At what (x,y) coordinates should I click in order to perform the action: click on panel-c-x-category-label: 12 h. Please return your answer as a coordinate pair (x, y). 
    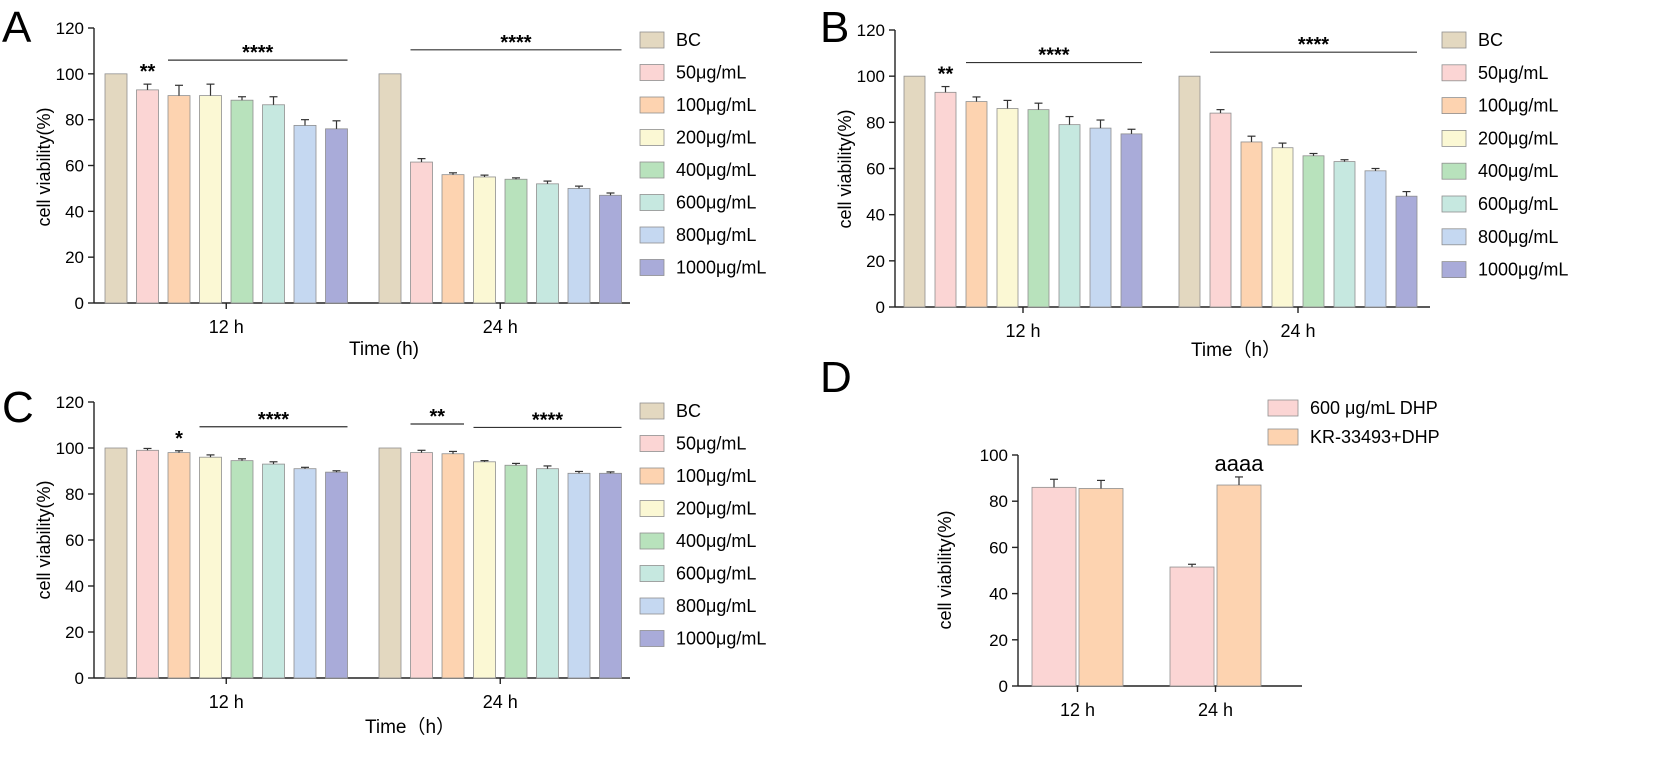
    Looking at the image, I should click on (226, 702).